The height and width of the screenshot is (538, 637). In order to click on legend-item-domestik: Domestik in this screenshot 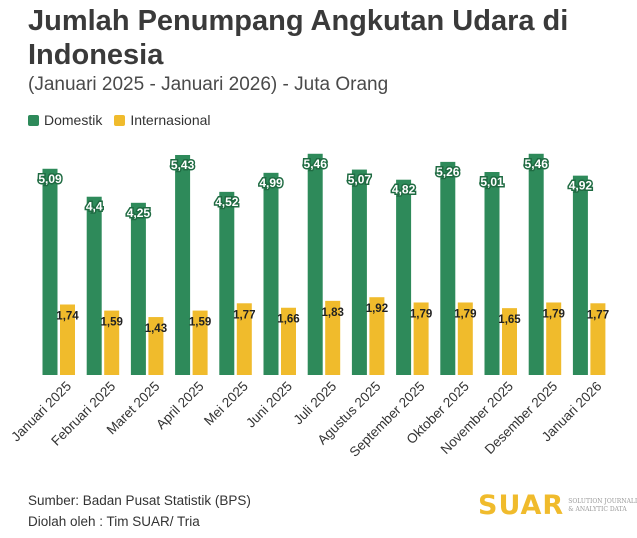, I will do `click(65, 120)`.